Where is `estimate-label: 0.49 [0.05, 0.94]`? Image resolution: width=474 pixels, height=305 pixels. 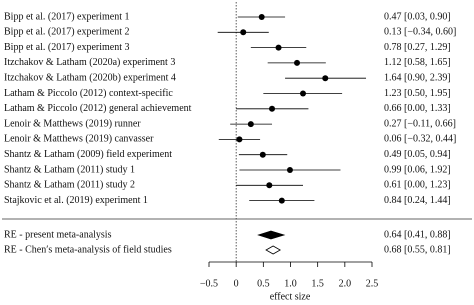
estimate-label: 0.49 [0.05, 0.94] is located at coordinates (417, 154).